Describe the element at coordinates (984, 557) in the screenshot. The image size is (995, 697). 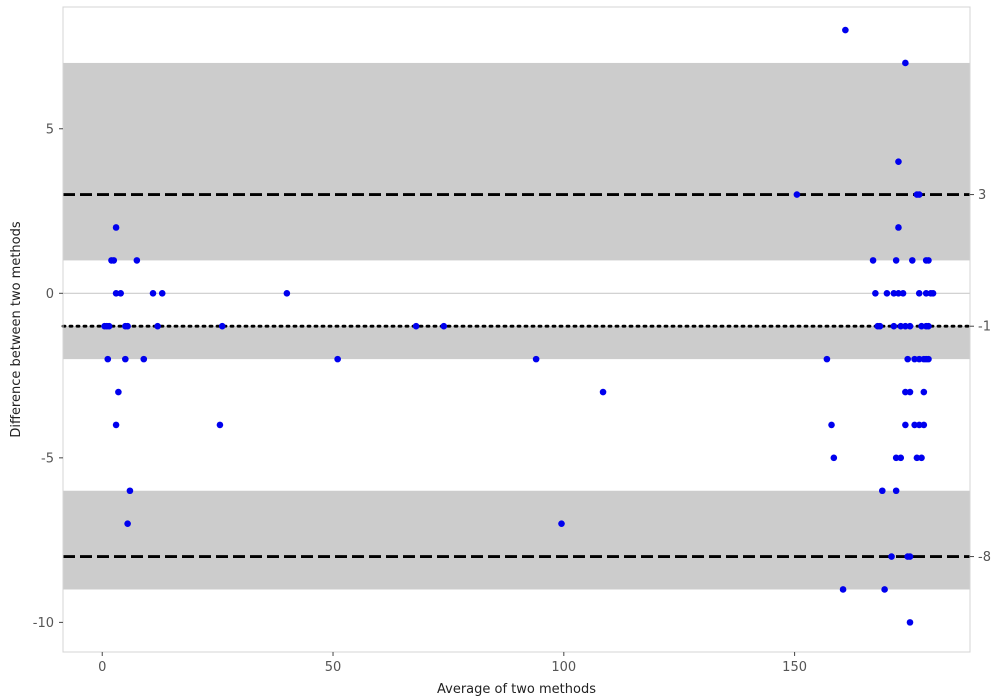
I see `reference-line-label: -8` at that location.